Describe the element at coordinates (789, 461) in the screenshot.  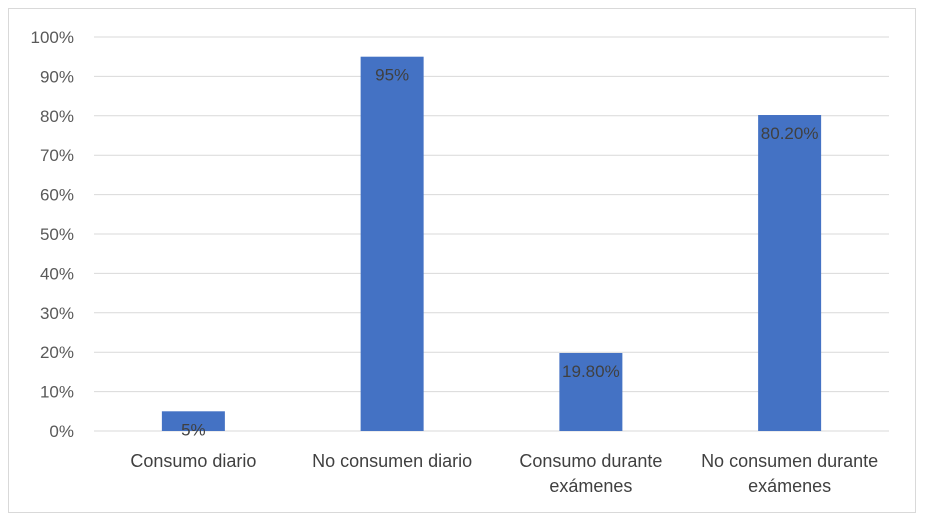
I see `x-category-label: No consumen durante` at that location.